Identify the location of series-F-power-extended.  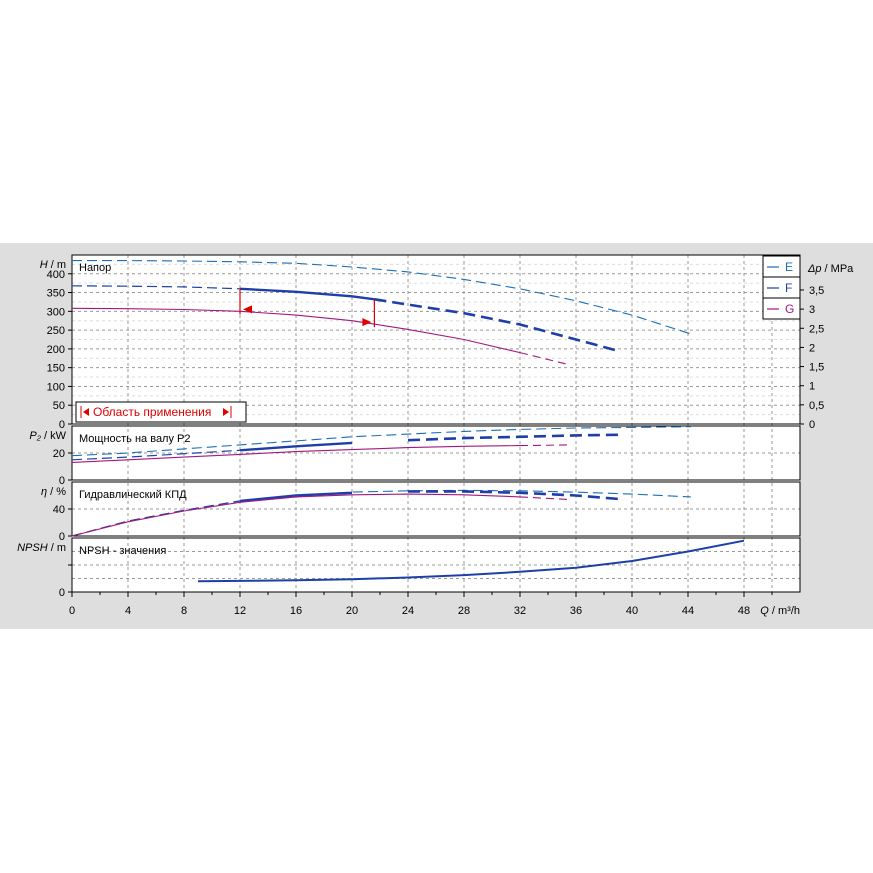
(513, 437).